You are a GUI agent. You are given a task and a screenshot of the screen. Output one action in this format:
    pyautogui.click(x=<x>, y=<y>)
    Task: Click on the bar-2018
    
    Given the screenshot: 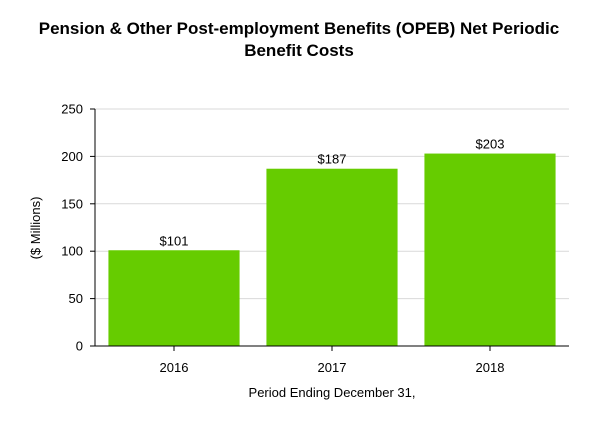 What is the action you would take?
    pyautogui.click(x=490, y=249)
    